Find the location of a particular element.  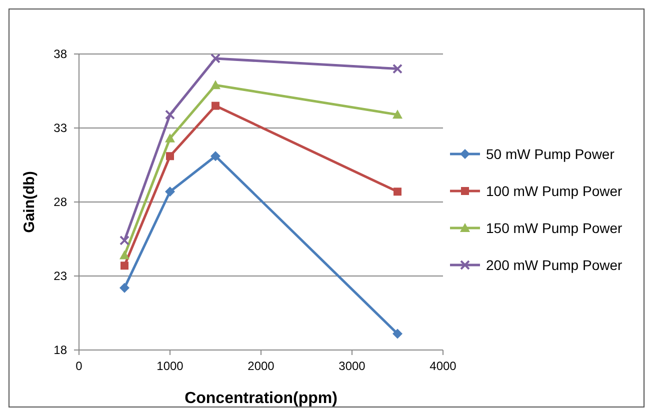

legend-label: 50 mW Pump Power is located at coordinates (550, 154).